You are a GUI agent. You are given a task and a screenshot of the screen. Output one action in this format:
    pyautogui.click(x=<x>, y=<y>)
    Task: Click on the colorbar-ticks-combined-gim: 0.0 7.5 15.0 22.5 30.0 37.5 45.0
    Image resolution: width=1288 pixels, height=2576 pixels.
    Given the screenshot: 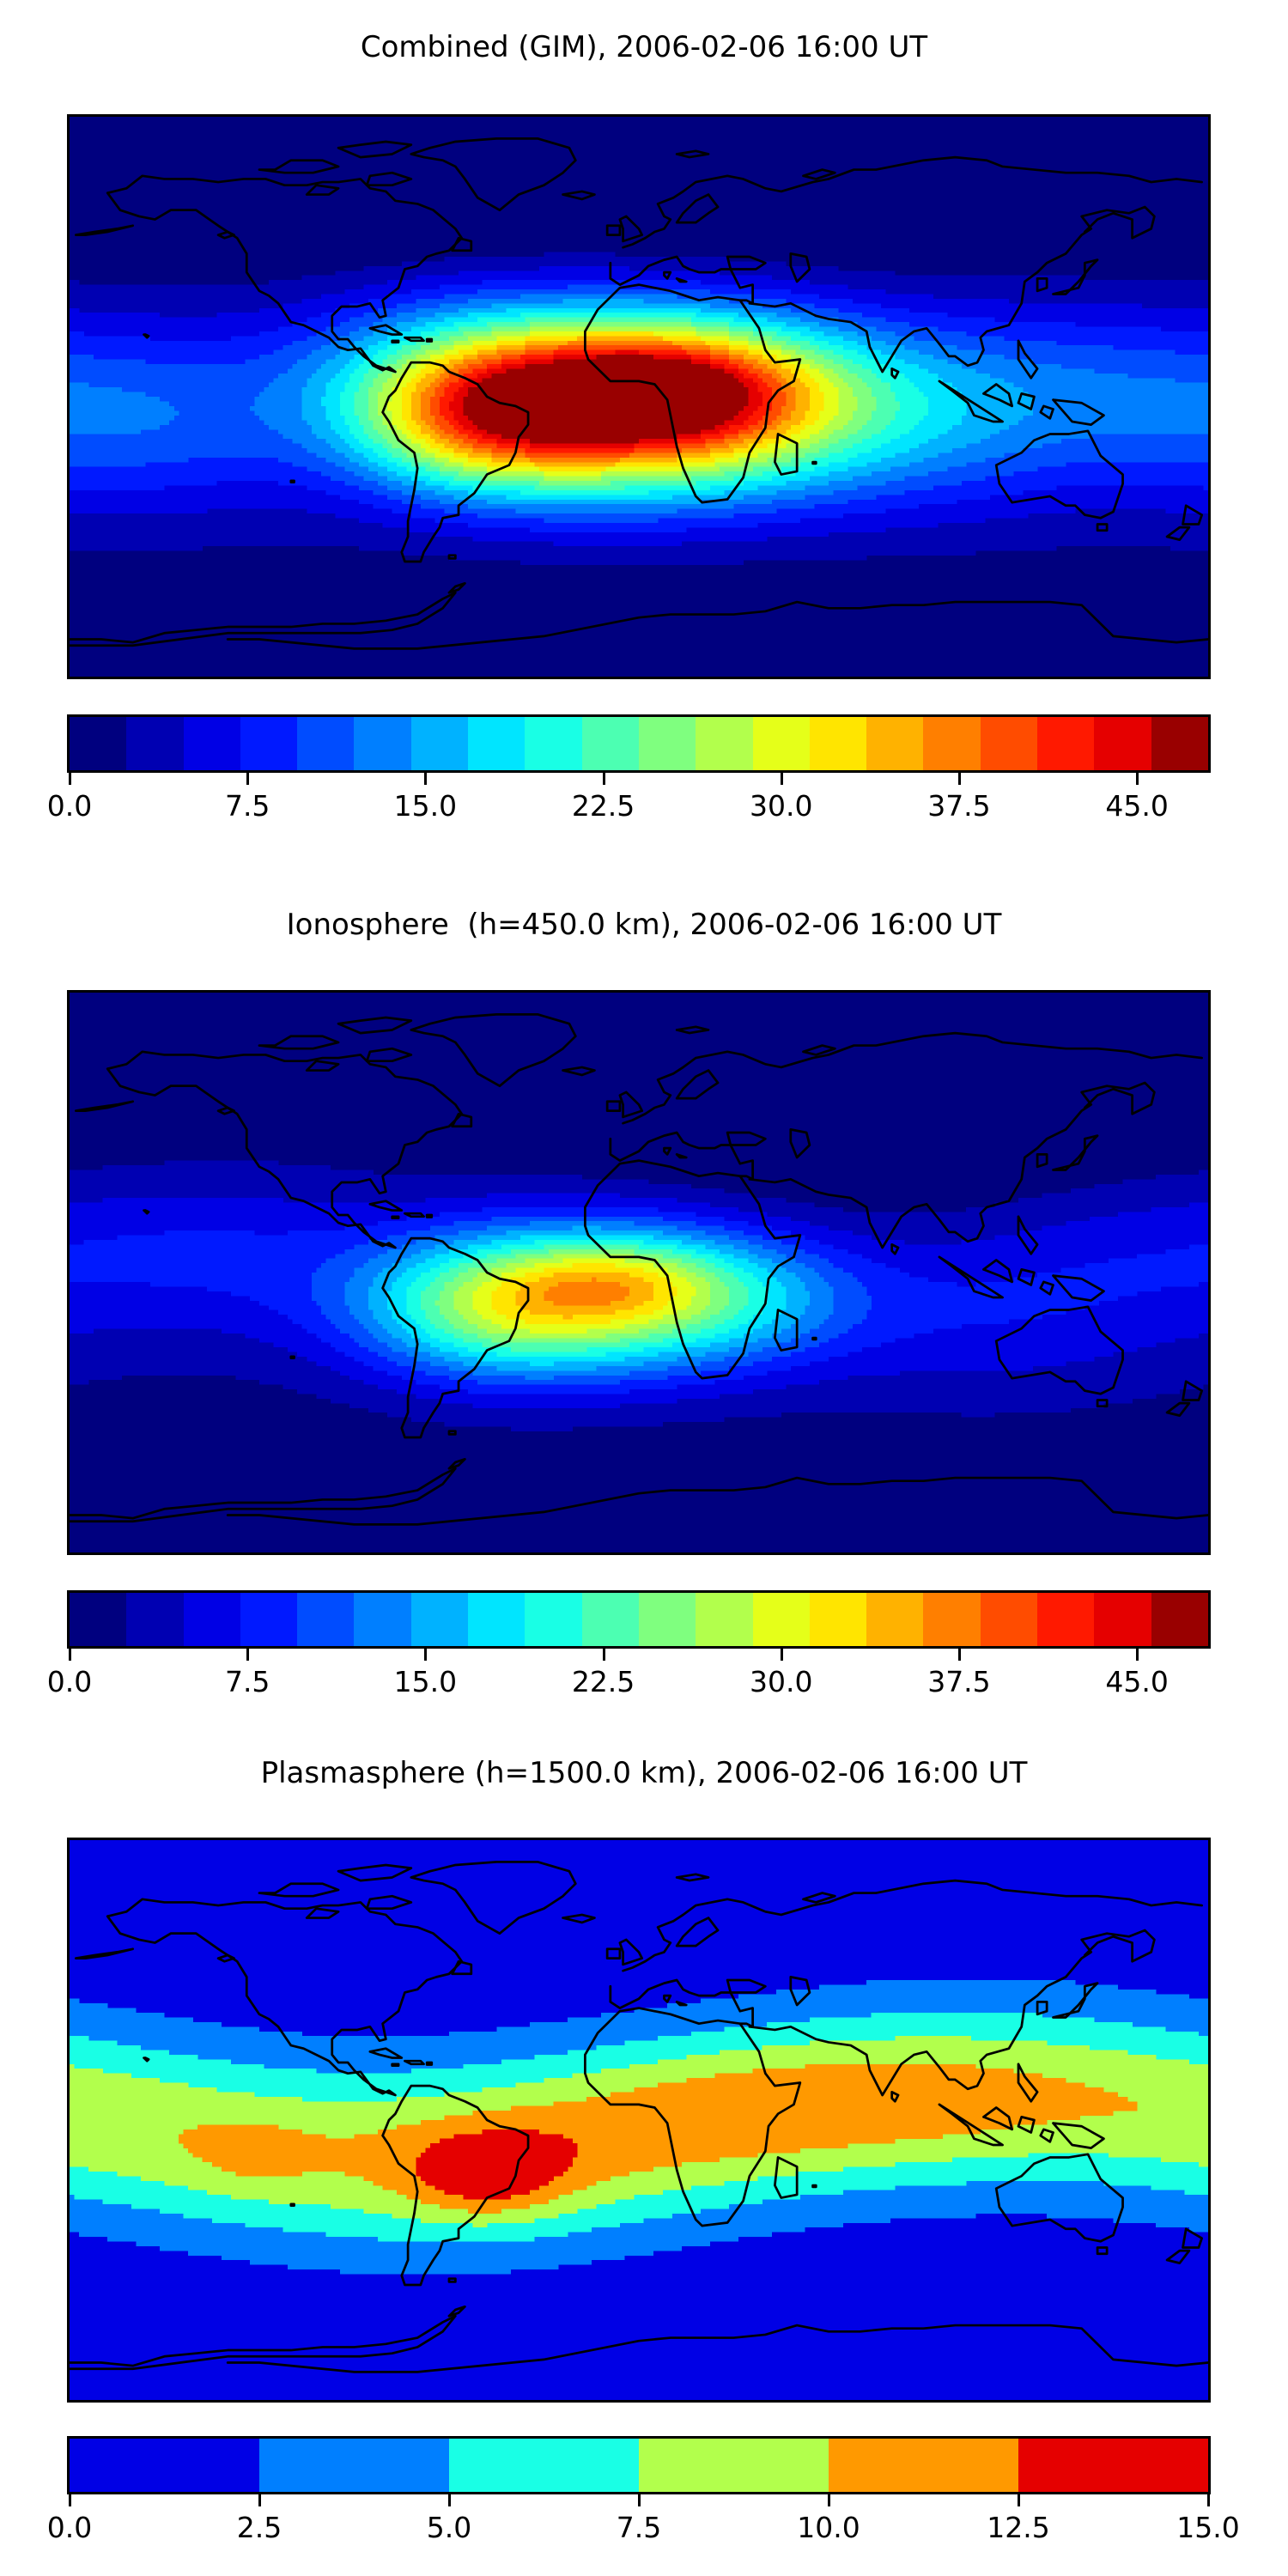 What is the action you would take?
    pyautogui.click(x=629, y=809)
    